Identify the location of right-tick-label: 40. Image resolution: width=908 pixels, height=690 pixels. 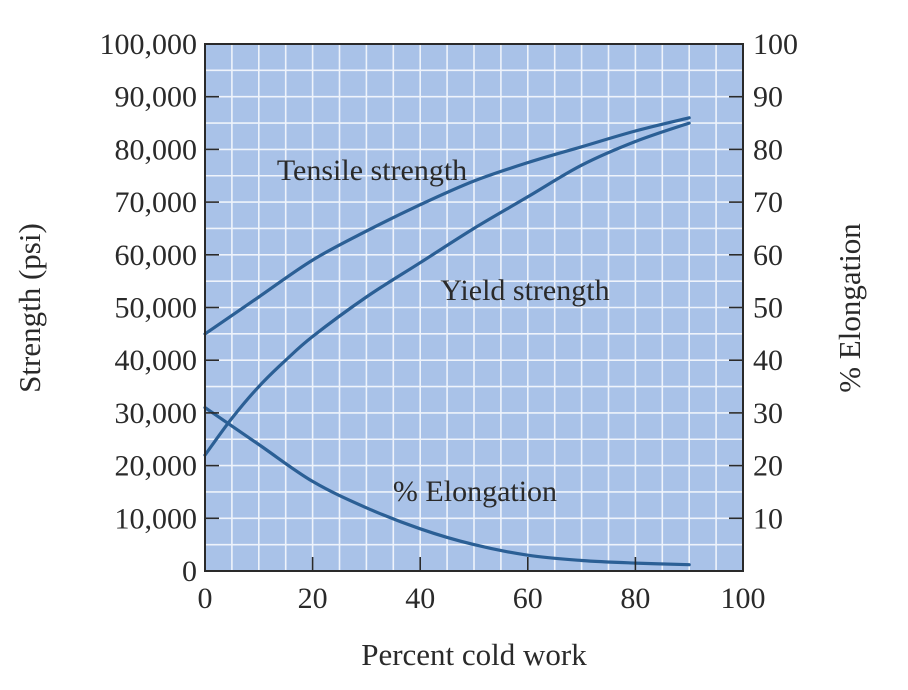
(768, 360).